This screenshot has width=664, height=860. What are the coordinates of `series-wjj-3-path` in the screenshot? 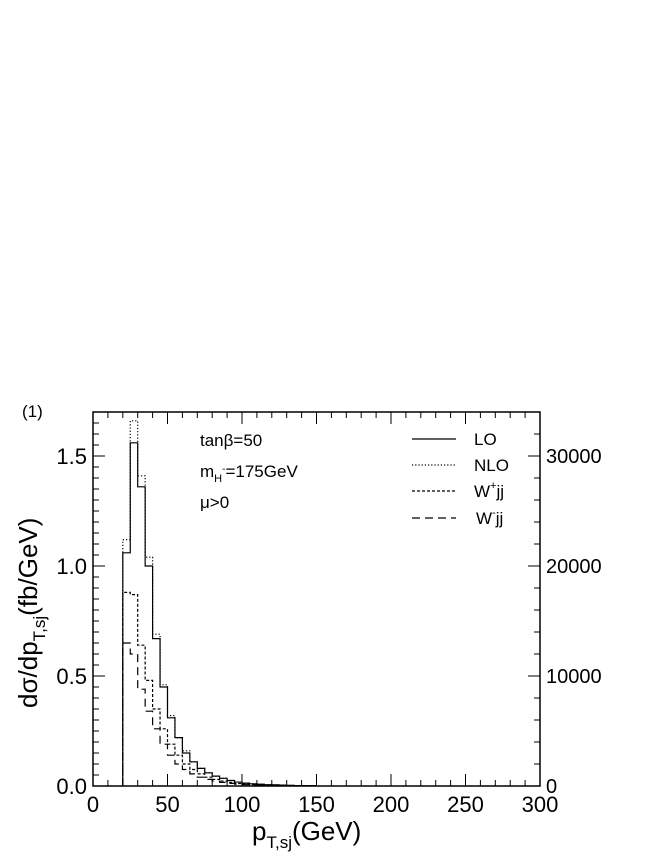 It's located at (219, 714).